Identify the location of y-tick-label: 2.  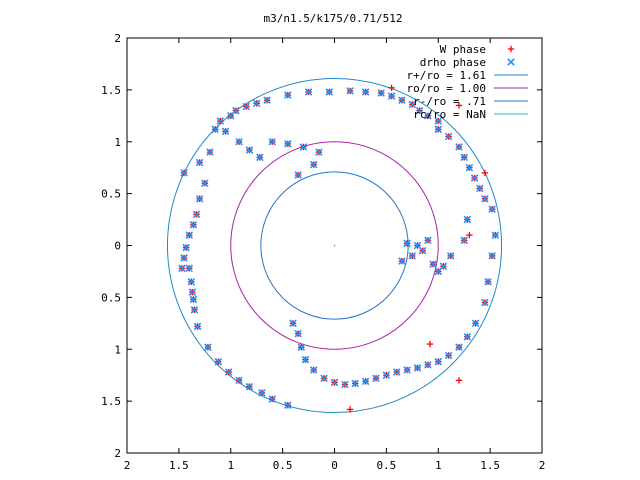
(117, 38).